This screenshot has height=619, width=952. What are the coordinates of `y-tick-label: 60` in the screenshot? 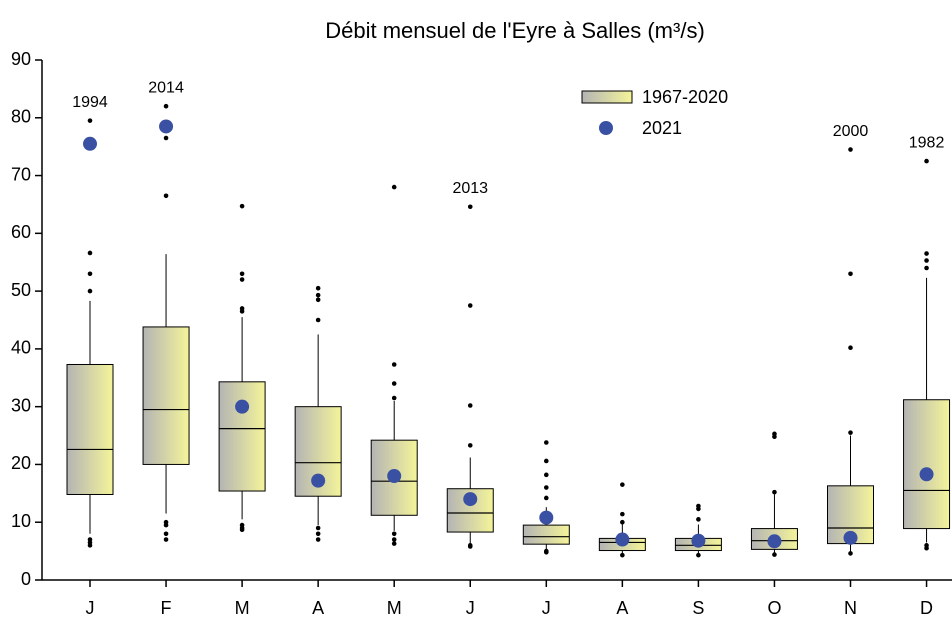 It's located at (21, 232).